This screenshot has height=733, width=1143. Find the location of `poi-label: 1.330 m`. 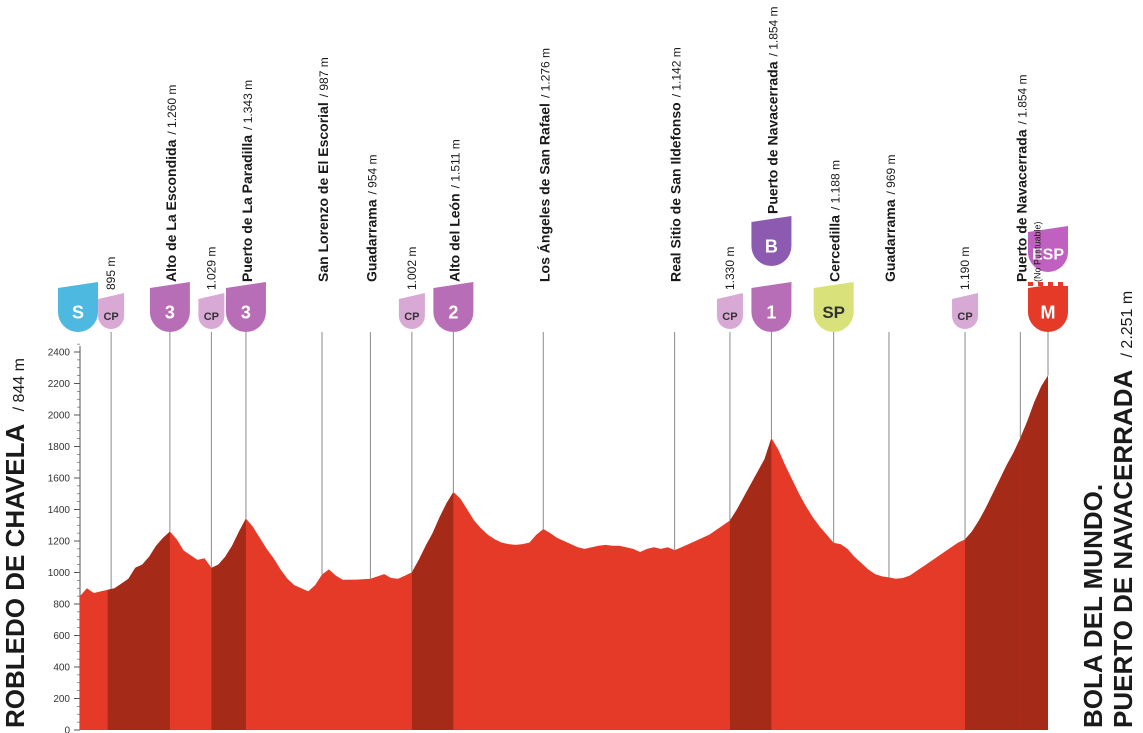

poi-label: 1.330 m is located at coordinates (730, 268).